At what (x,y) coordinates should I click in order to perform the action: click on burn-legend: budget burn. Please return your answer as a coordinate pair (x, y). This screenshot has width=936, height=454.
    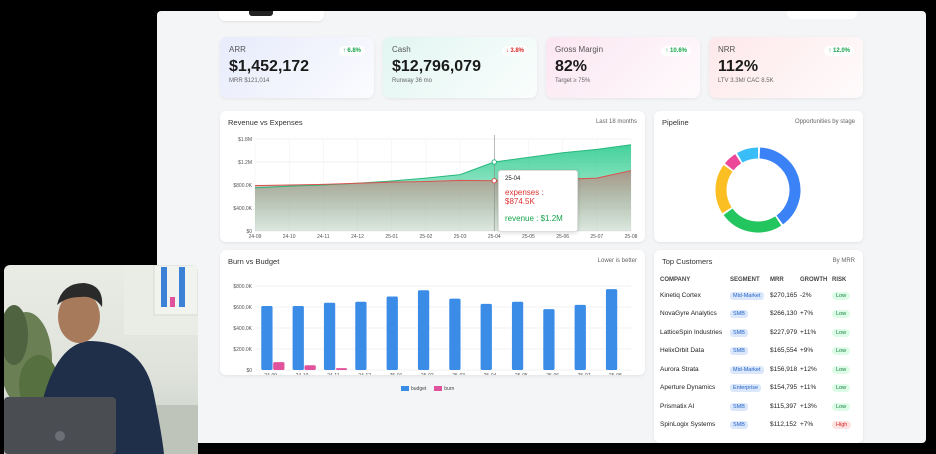
    Looking at the image, I should click on (427, 389).